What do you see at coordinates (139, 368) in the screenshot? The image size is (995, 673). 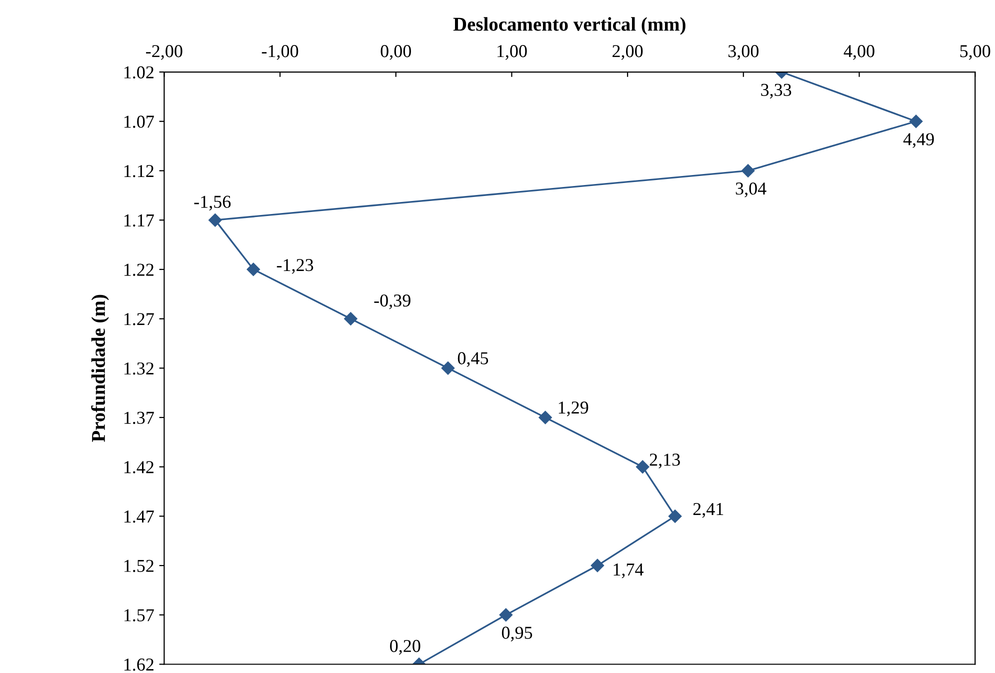 I see `y-tick-label: 1.32` at bounding box center [139, 368].